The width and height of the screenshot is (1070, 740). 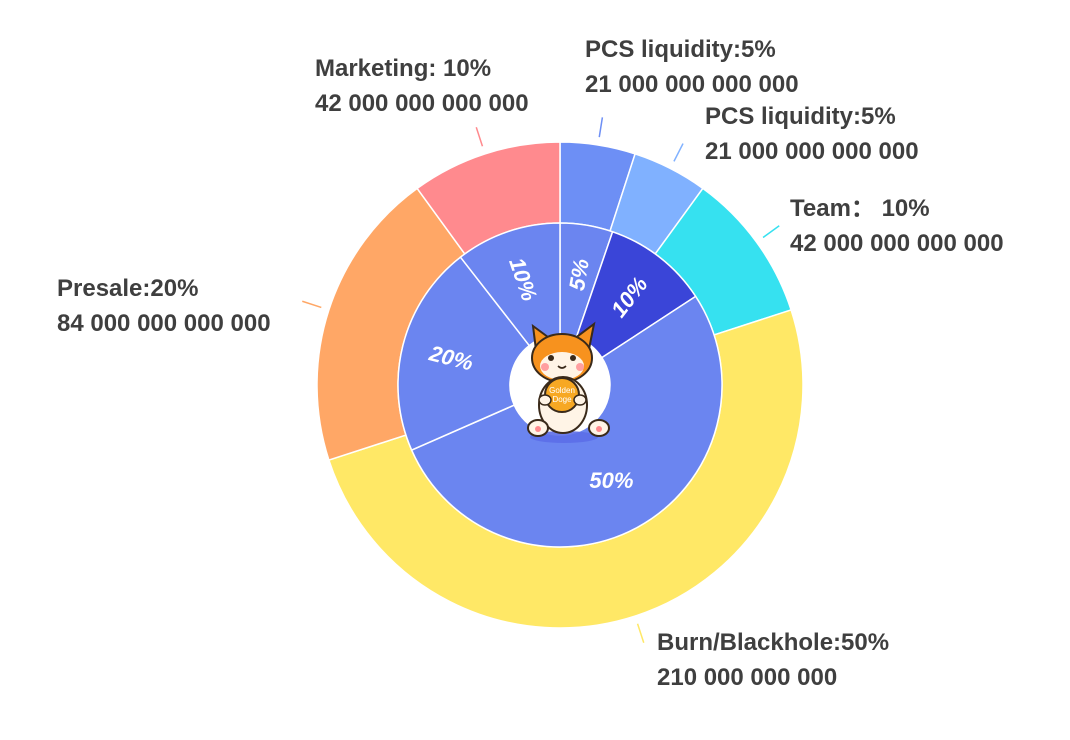 I want to click on outer-slice-amount-5: 42 000 000 000 000, so click(x=422, y=103).